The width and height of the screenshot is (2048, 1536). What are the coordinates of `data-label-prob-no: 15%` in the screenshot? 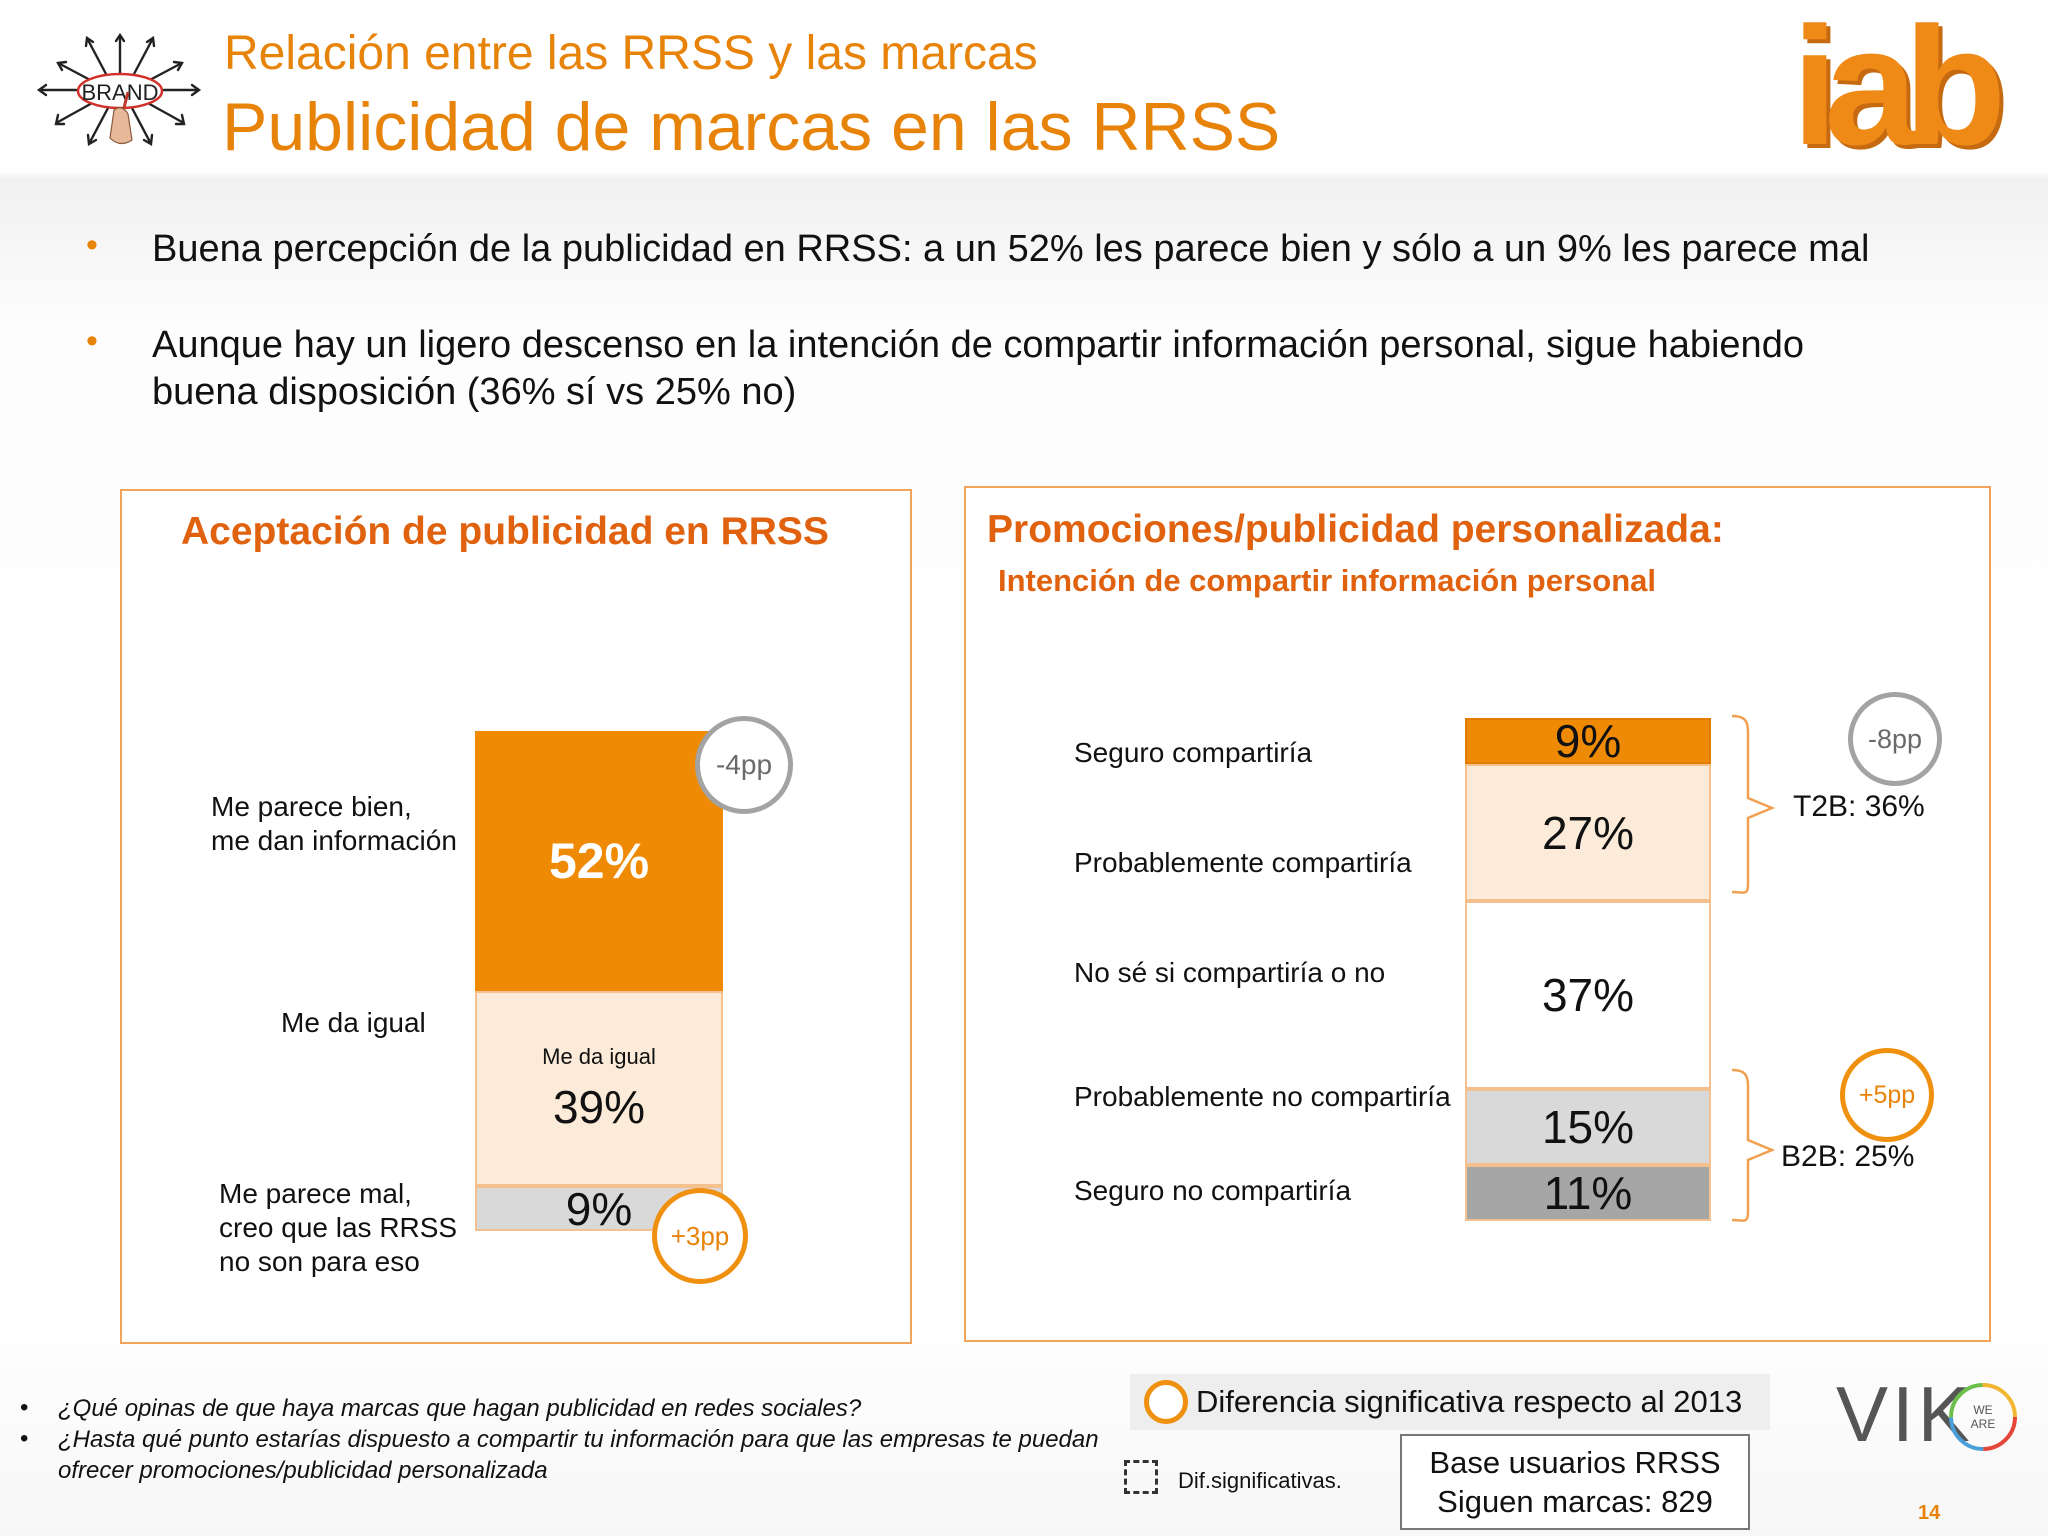 It's located at (1588, 1127).